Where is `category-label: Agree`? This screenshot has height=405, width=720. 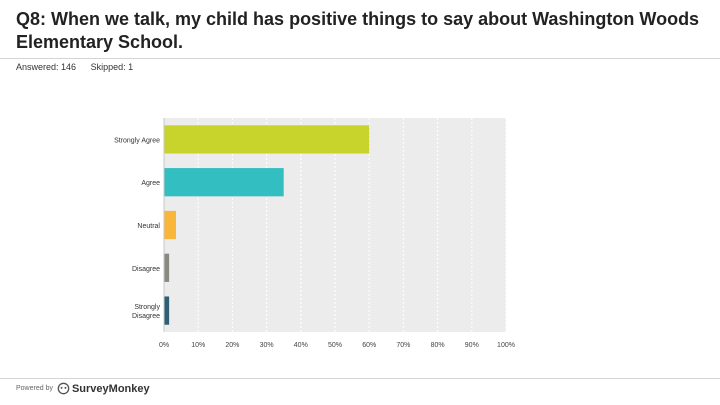 category-label: Agree is located at coordinates (150, 183).